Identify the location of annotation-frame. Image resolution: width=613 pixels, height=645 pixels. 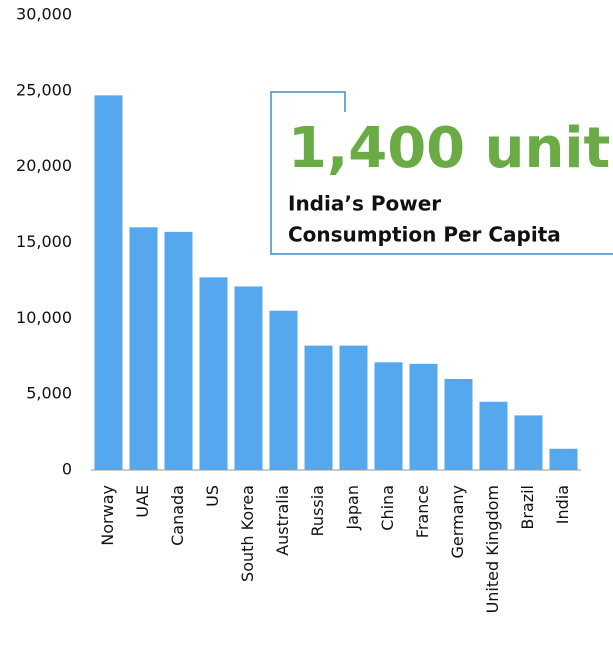
(441, 173).